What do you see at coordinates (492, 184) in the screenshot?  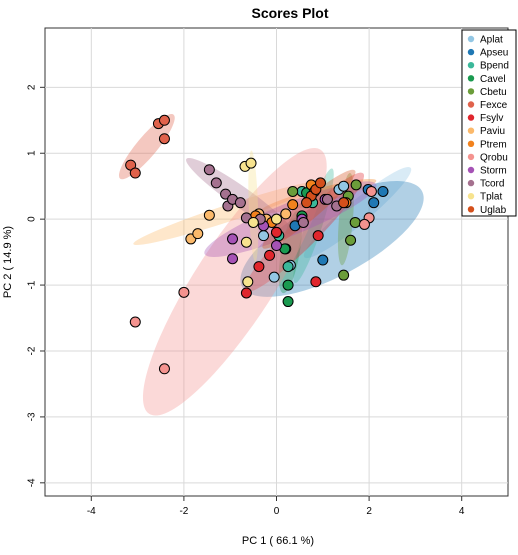 I see `legend-label-tcord: Tcord` at bounding box center [492, 184].